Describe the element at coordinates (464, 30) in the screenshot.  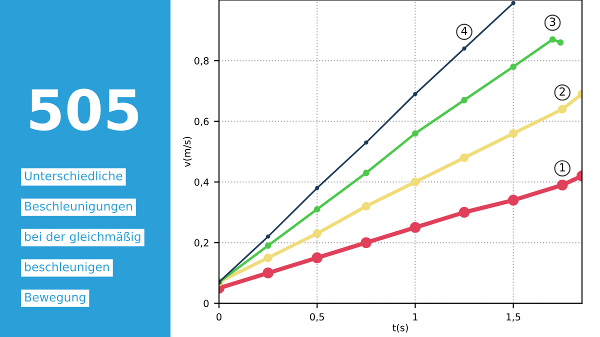
I see `series-label: 4` at that location.